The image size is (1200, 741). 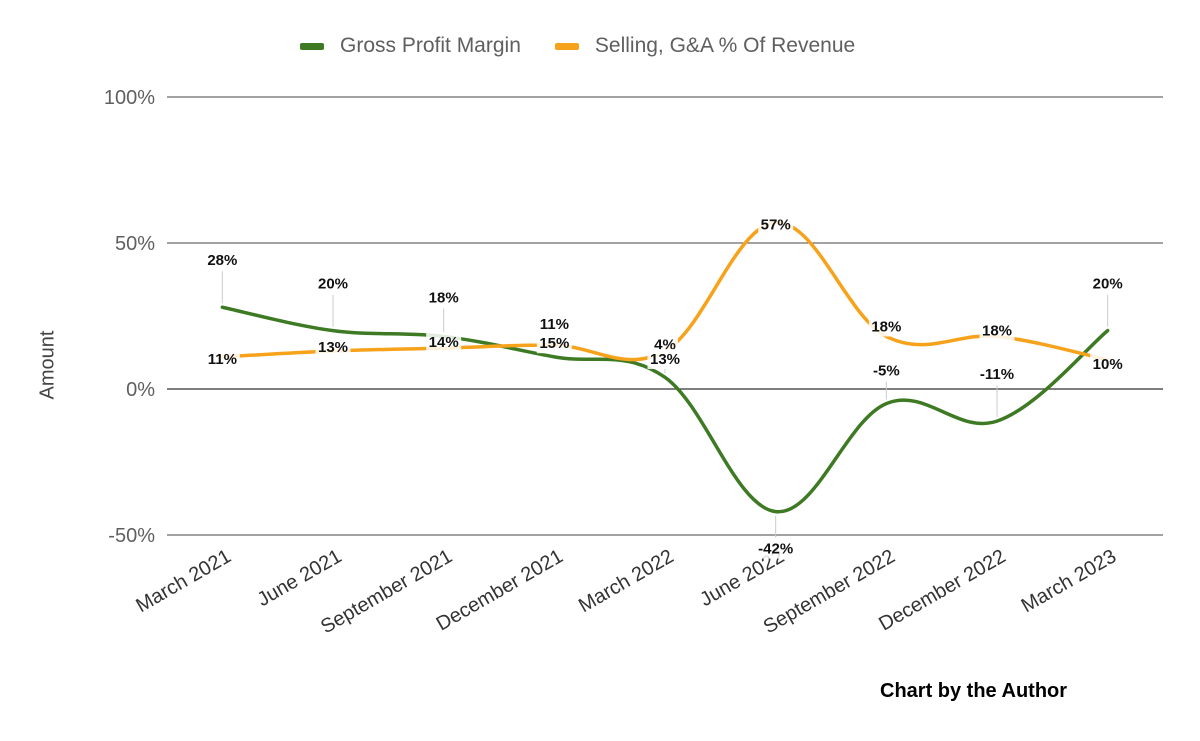 What do you see at coordinates (974, 691) in the screenshot?
I see `chart-credit: Chart by the Author` at bounding box center [974, 691].